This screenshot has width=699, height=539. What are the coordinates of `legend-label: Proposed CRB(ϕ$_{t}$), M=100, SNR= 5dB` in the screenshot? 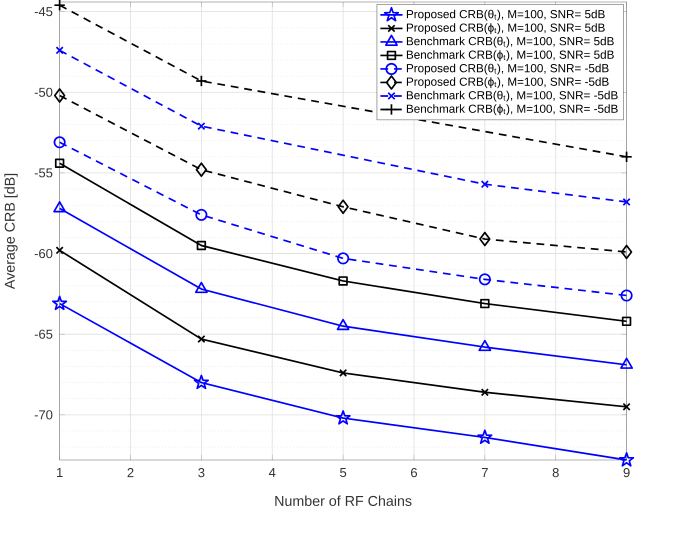 It's located at (505, 28).